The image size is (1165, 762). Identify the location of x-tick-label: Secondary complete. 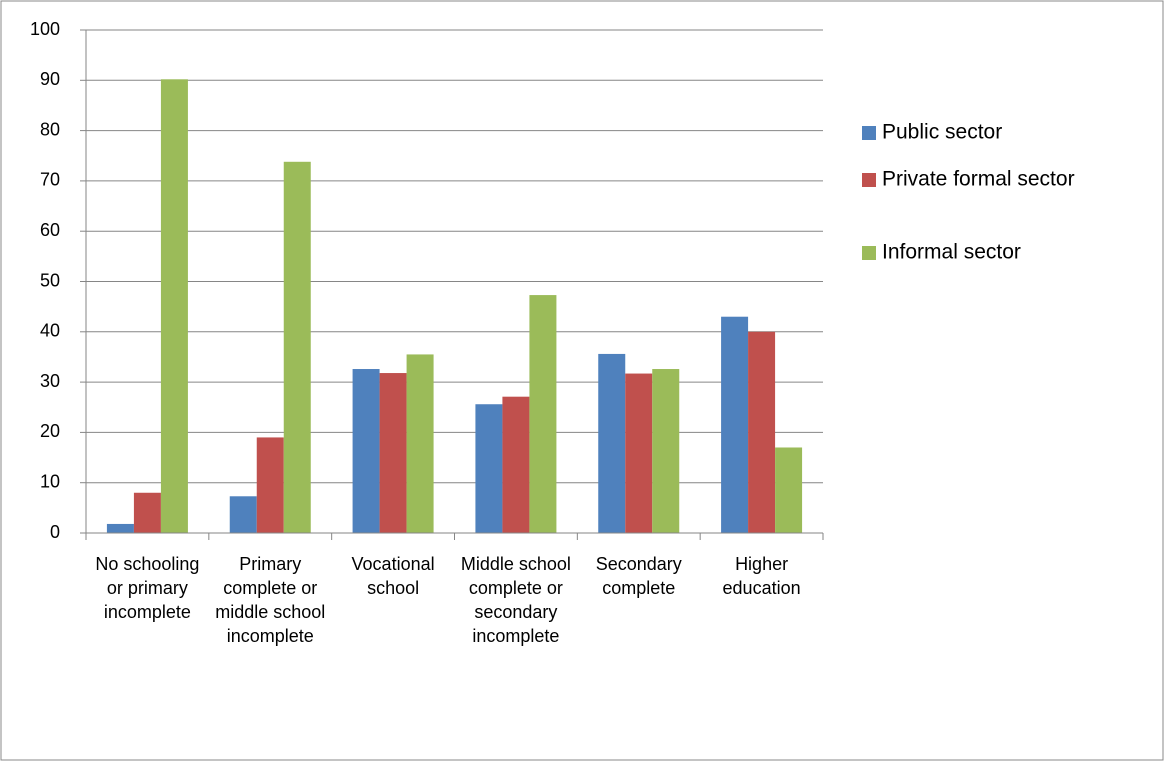
(638, 576).